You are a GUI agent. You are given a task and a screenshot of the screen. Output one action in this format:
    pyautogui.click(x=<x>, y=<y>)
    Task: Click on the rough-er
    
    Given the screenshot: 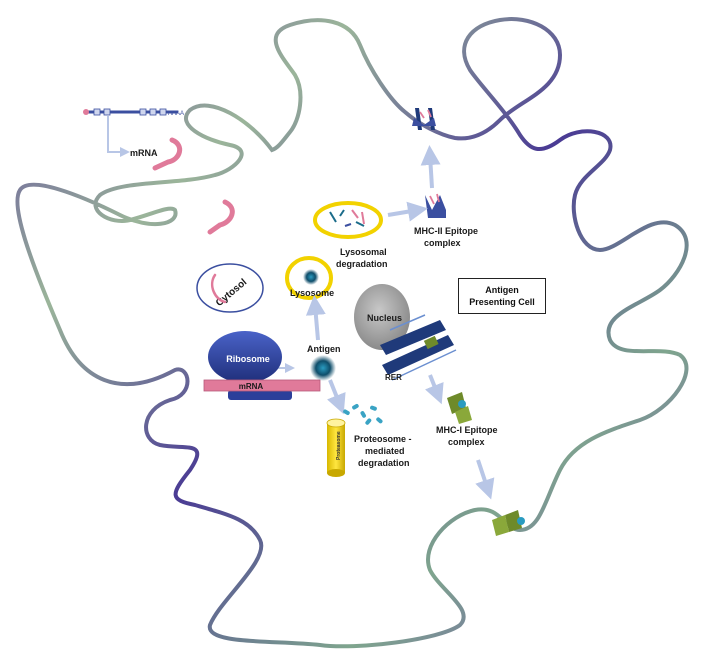 What is the action you would take?
    pyautogui.click(x=418, y=347)
    